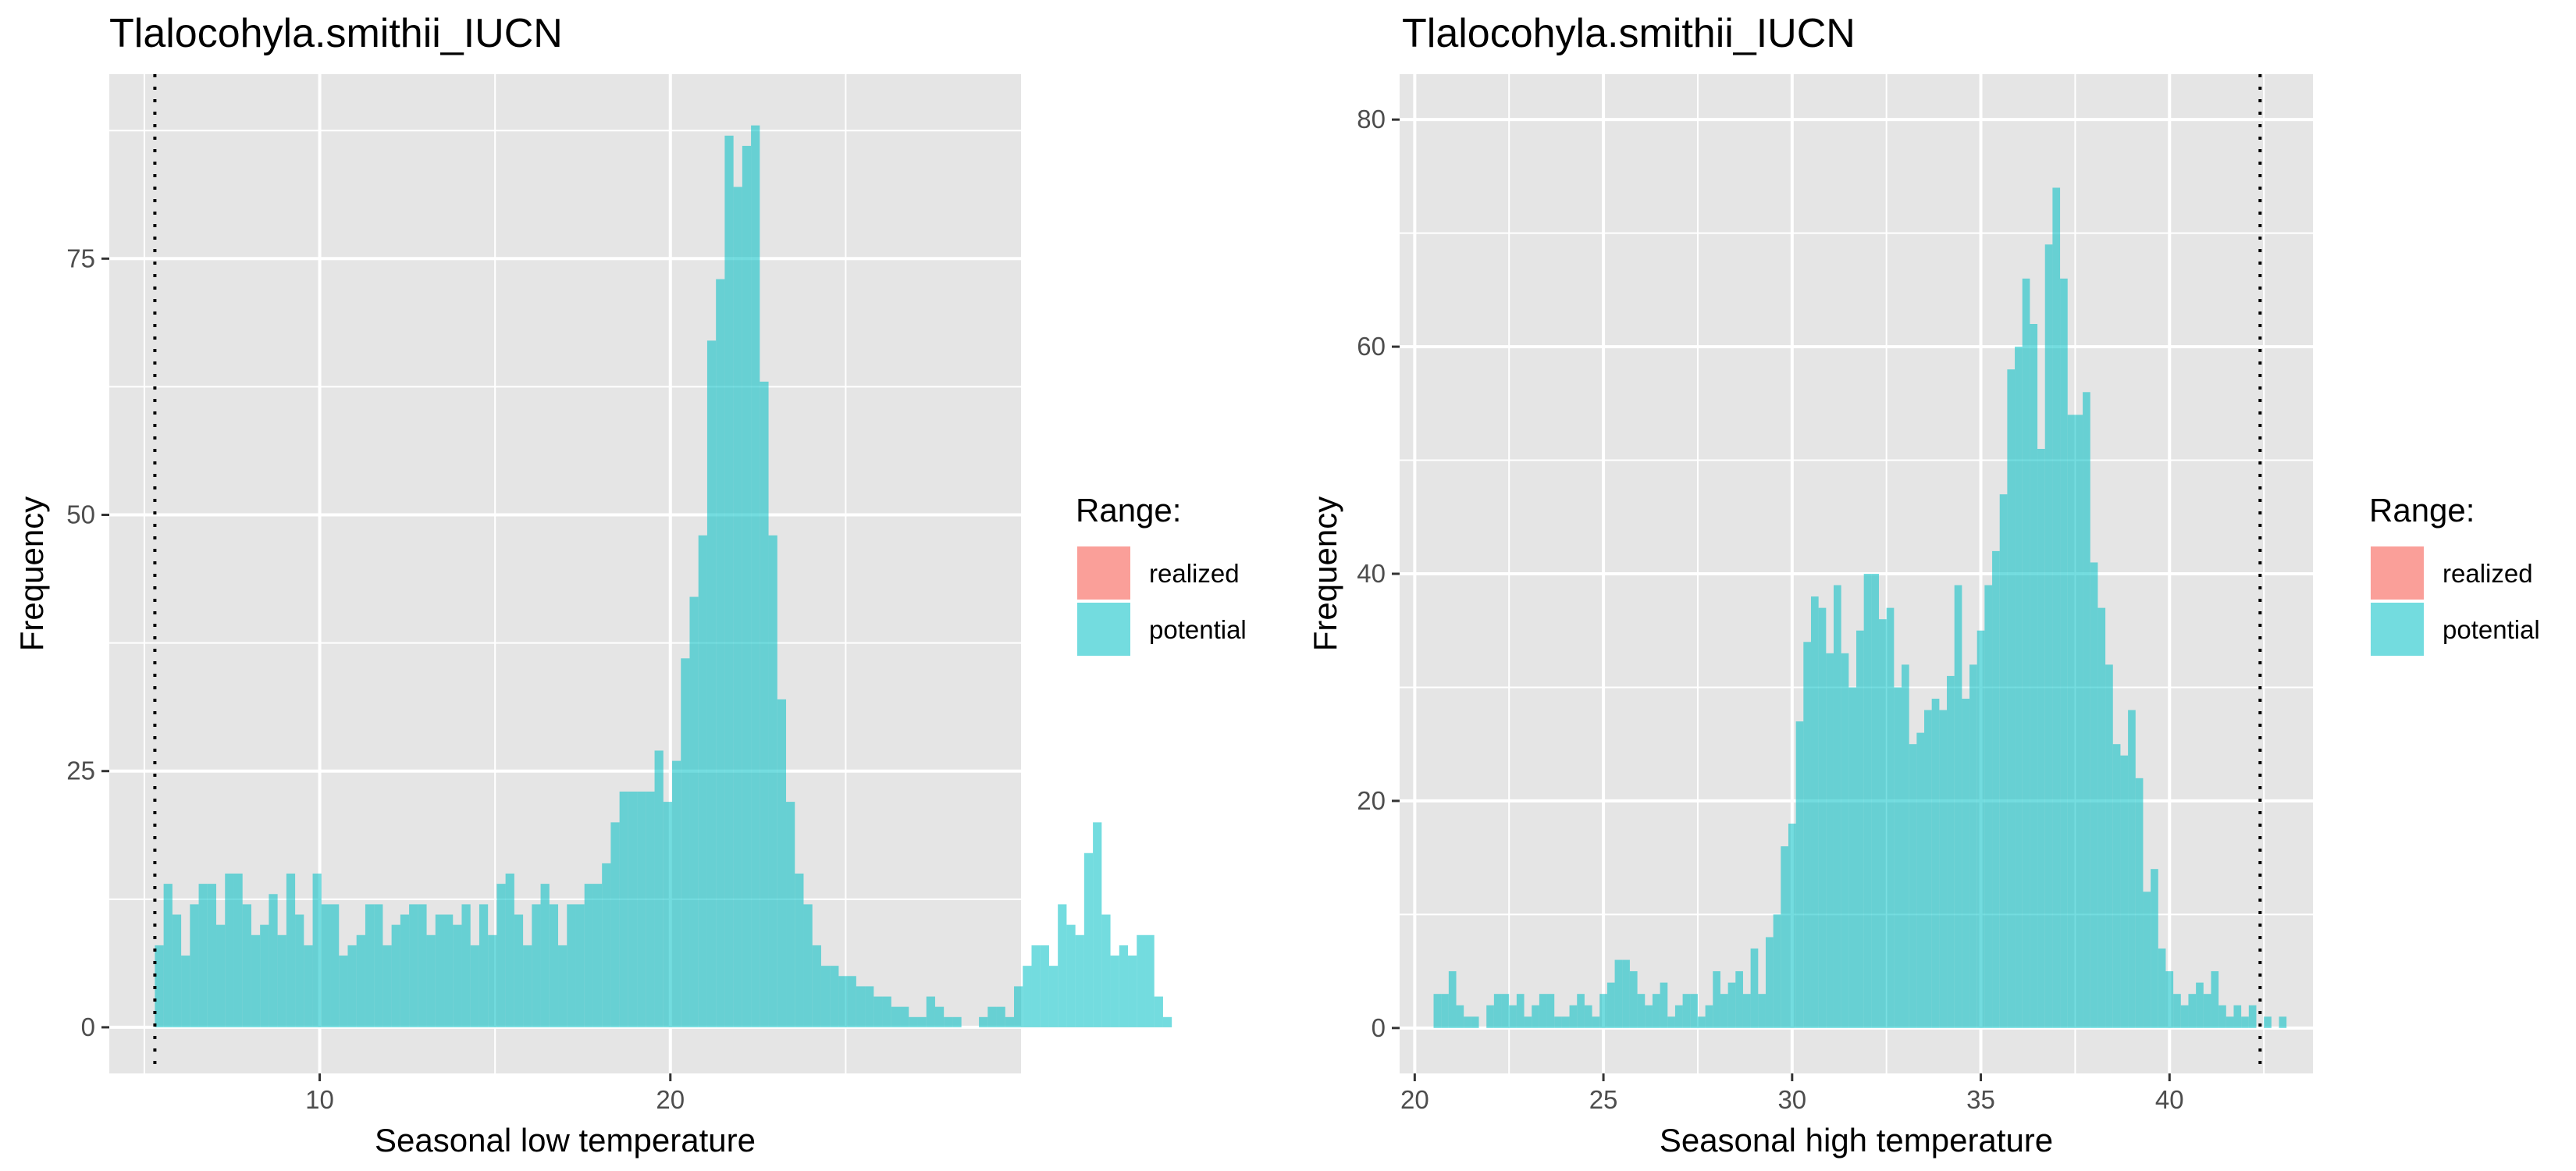 The height and width of the screenshot is (1171, 2576). What do you see at coordinates (2488, 573) in the screenshot?
I see `legend-label-realized-right: realized` at bounding box center [2488, 573].